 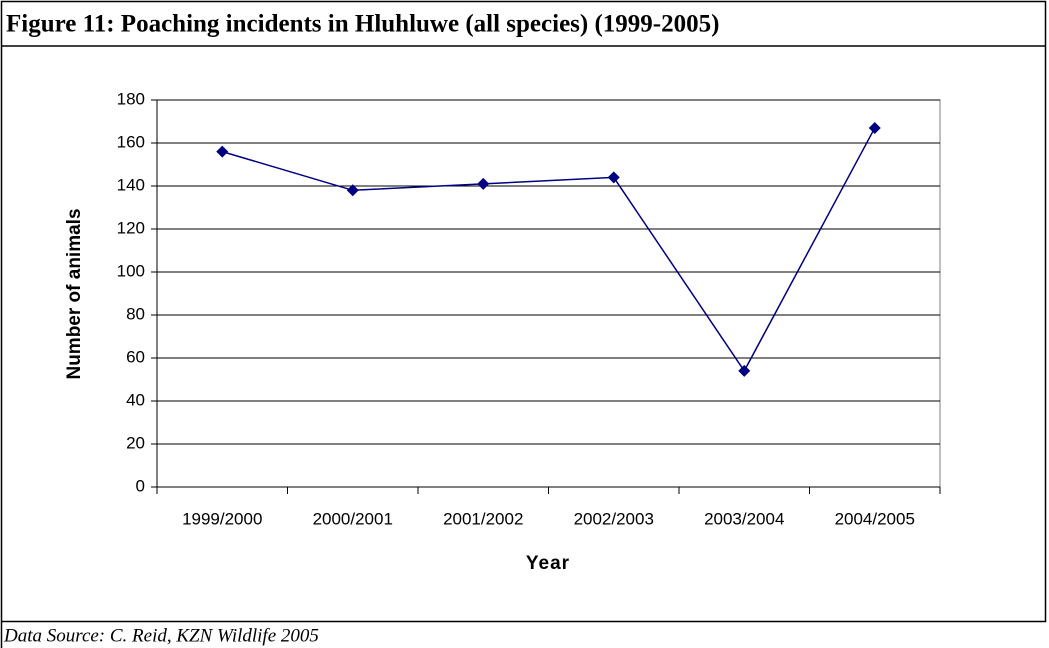 I want to click on x-tick-label: 2001/2002, so click(x=483, y=518).